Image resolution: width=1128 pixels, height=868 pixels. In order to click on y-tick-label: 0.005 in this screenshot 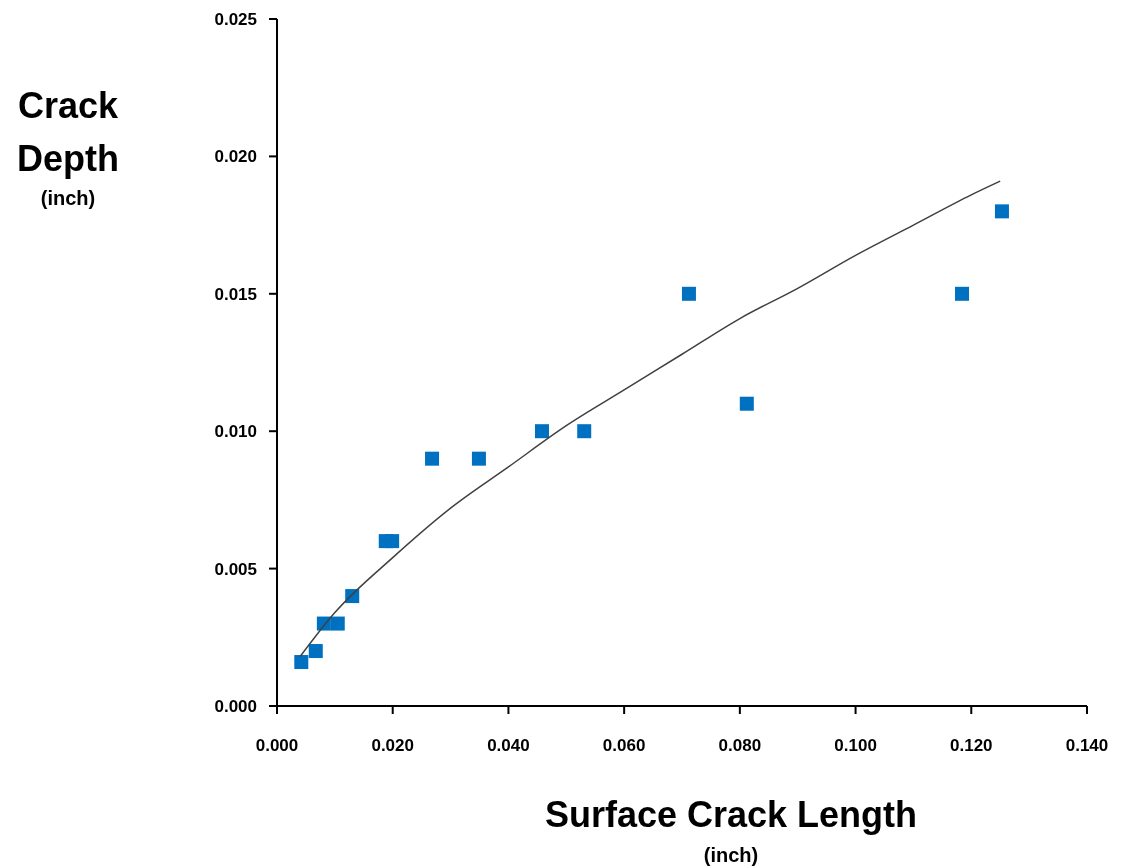, I will do `click(235, 569)`.